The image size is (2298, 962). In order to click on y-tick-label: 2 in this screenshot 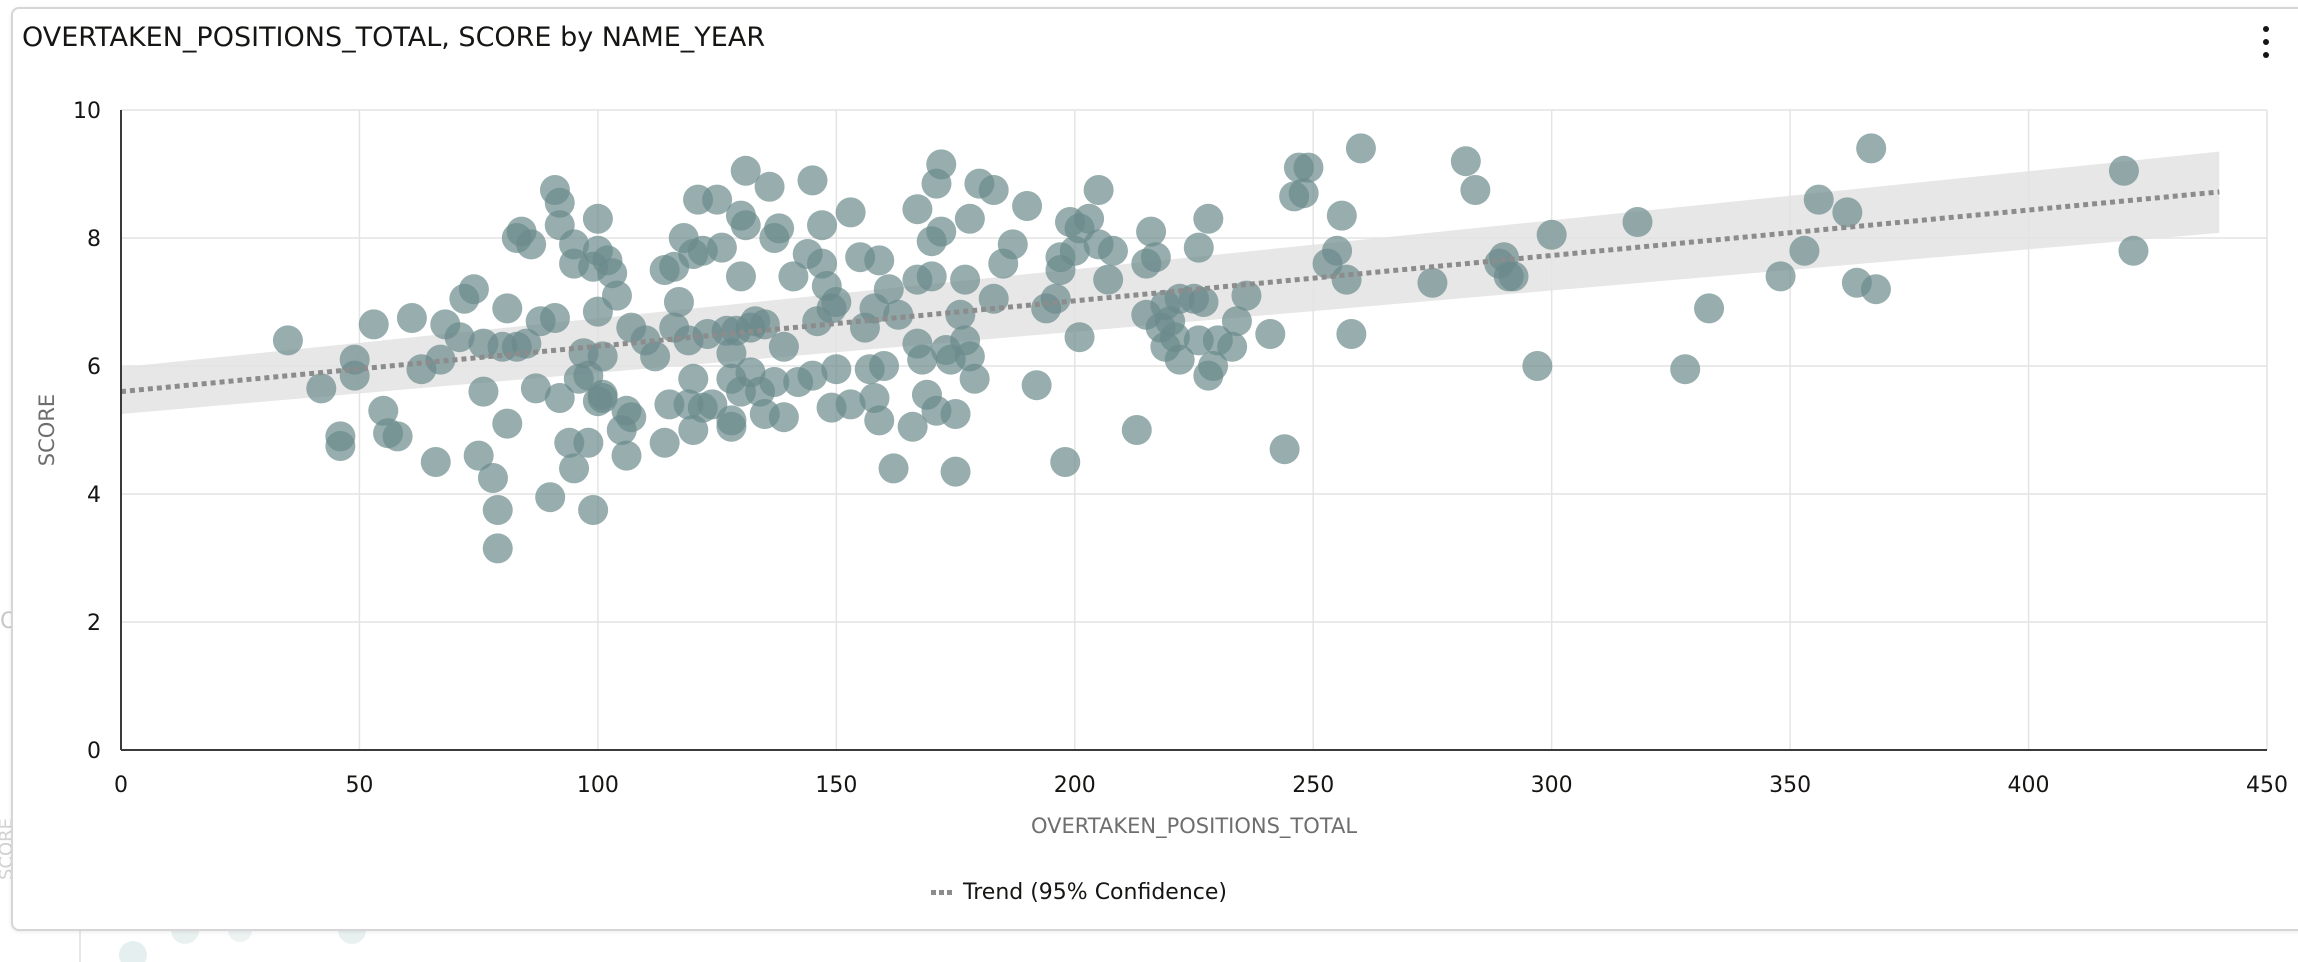, I will do `click(94, 623)`.